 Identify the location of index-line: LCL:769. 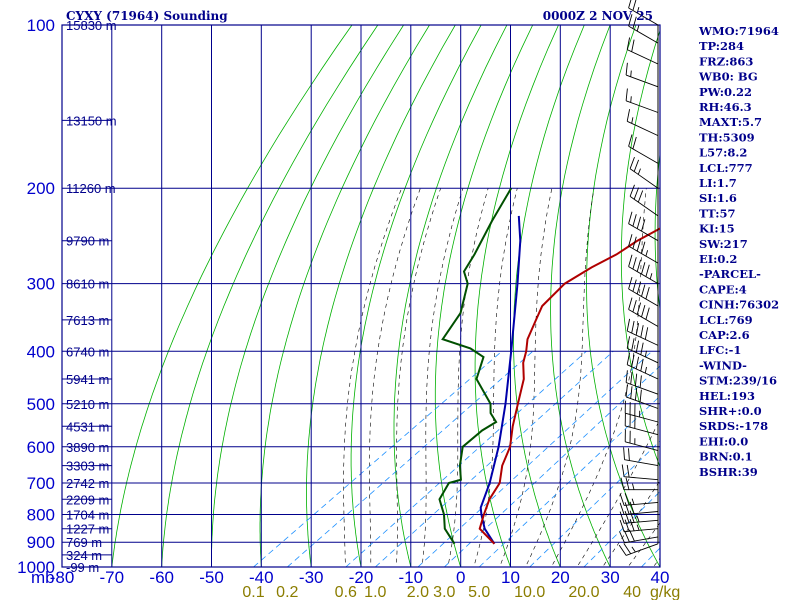
(726, 320).